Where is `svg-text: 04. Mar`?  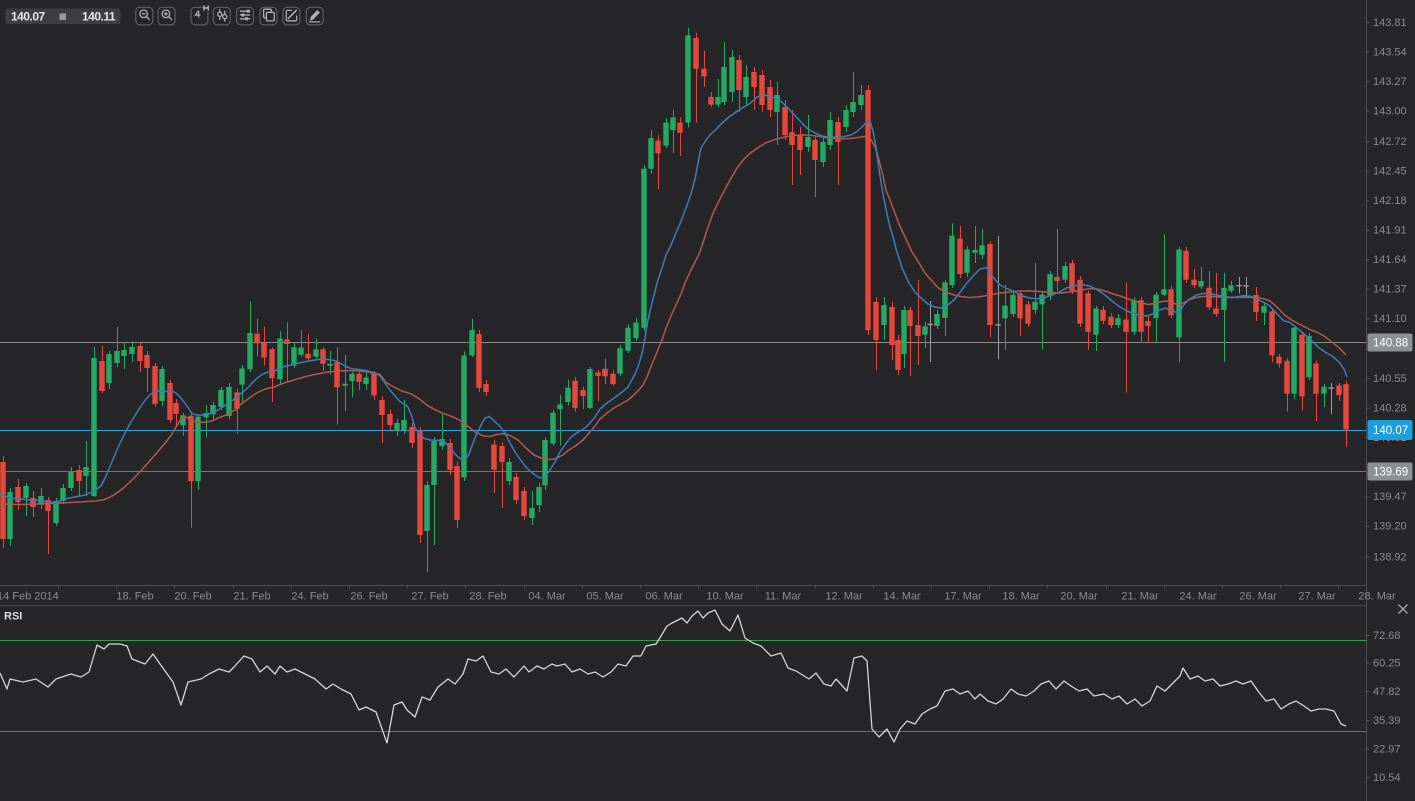 svg-text: 04. Mar is located at coordinates (547, 597).